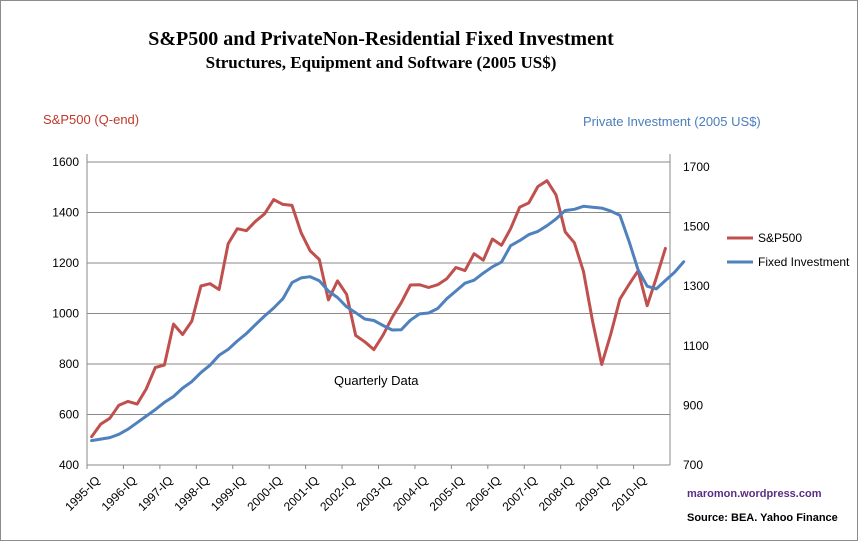 This screenshot has height=542, width=858. Describe the element at coordinates (376, 380) in the screenshot. I see `quarterly-data-annotation: Quarterly Data` at that location.